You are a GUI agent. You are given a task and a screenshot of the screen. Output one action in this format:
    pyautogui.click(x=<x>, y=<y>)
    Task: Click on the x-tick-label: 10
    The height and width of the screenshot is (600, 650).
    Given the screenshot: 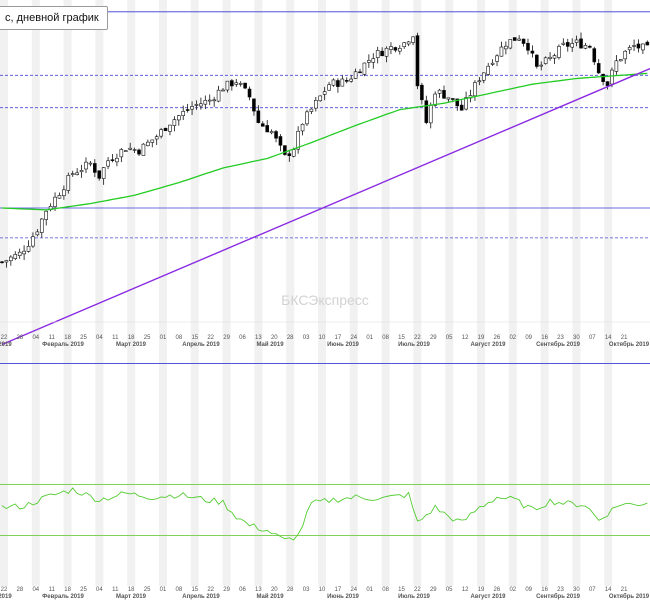 What is the action you would take?
    pyautogui.click(x=322, y=338)
    